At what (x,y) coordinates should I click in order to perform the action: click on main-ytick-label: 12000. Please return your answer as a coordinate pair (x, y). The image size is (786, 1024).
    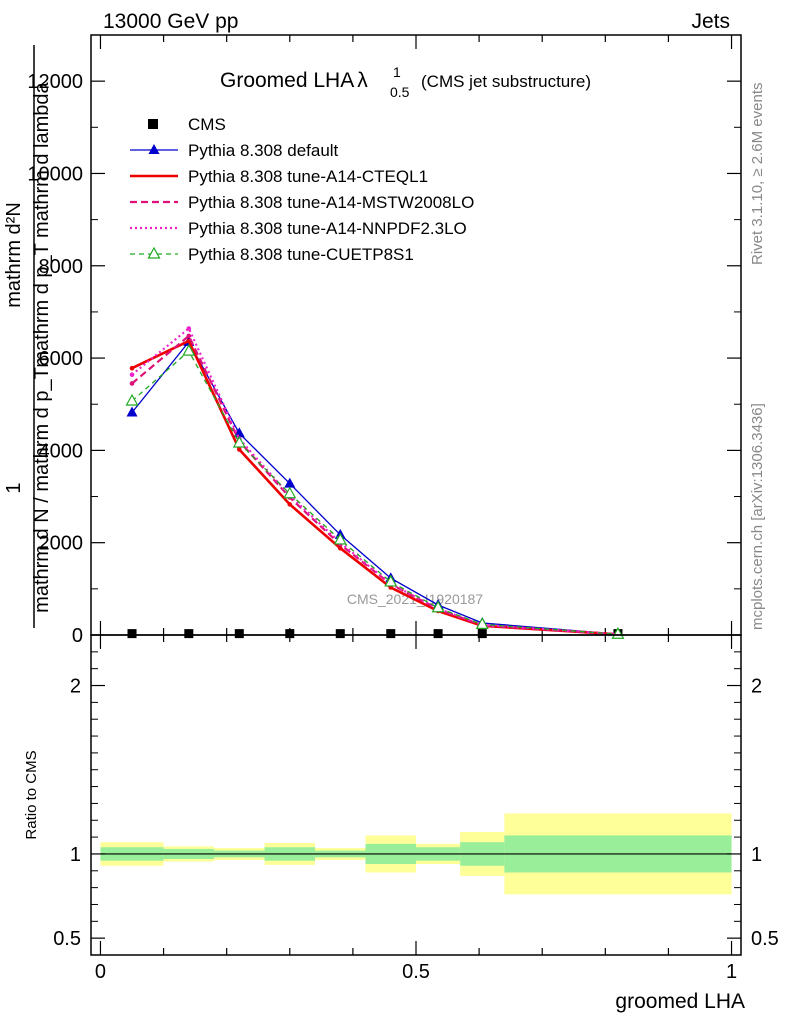
    Looking at the image, I should click on (55, 82).